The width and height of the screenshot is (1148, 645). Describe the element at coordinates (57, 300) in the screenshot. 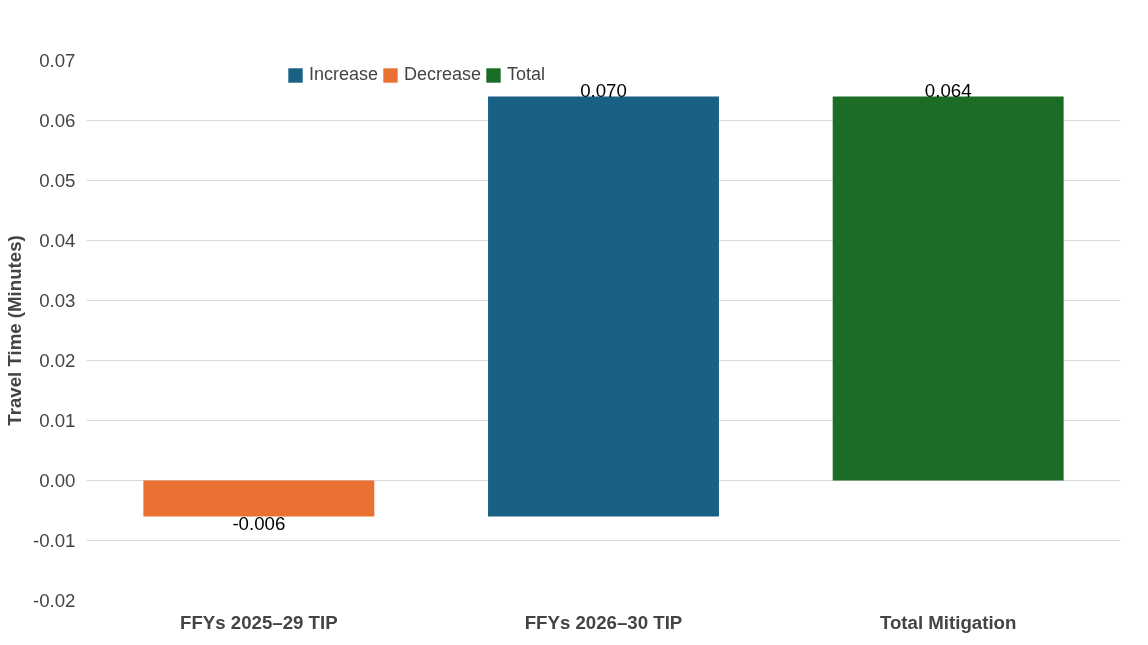

I see `y-tick-label: 0.03` at that location.